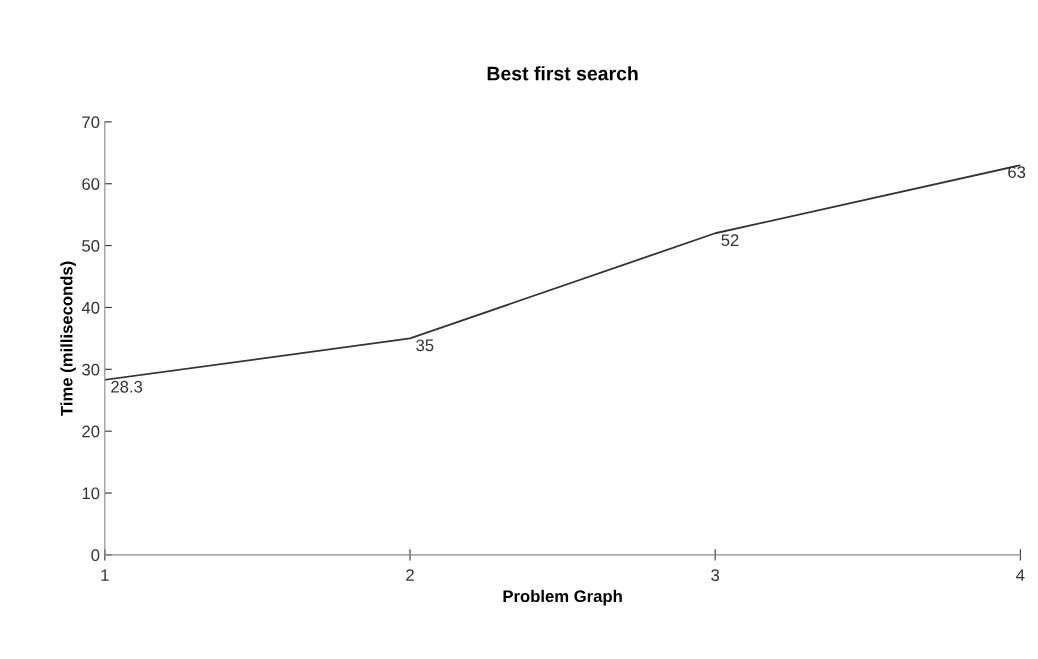  Describe the element at coordinates (91, 184) in the screenshot. I see `y-tick-label: 60` at that location.